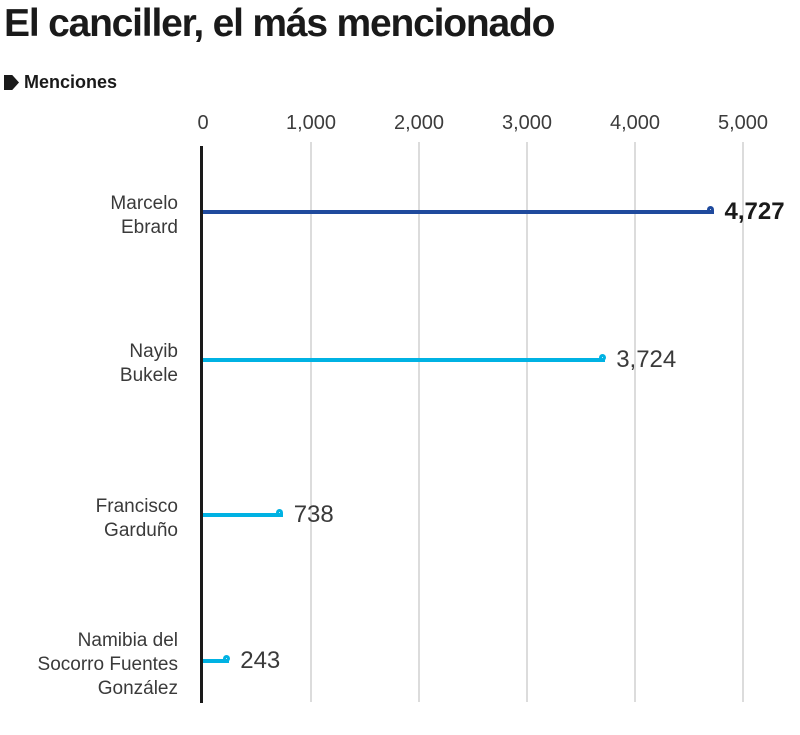  I want to click on x-tick-label: 1,000, so click(311, 123).